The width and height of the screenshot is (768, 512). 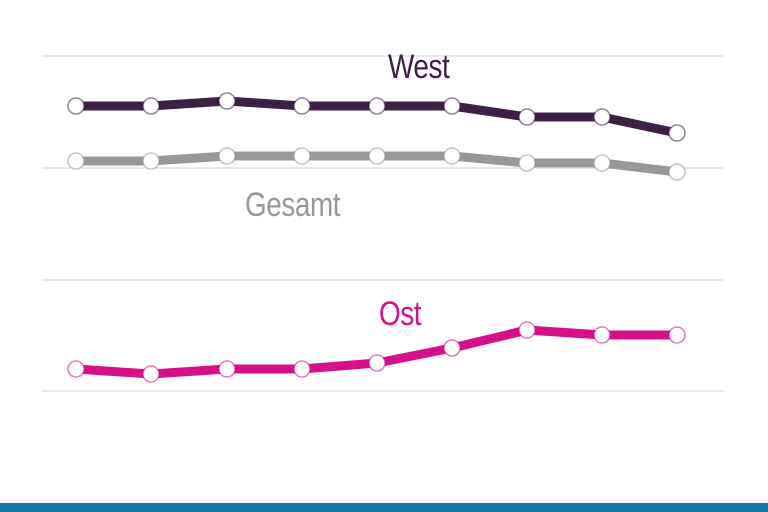 I want to click on series-label-ost: Ost, so click(x=400, y=314).